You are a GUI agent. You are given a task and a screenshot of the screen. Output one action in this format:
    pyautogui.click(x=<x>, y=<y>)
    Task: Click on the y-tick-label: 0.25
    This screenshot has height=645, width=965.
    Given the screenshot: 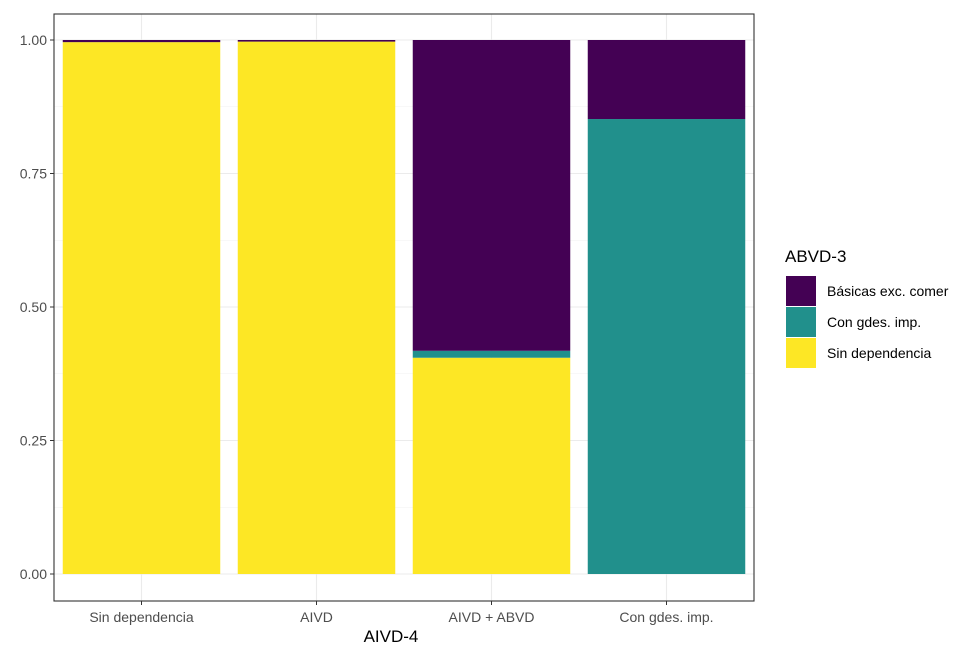 What is the action you would take?
    pyautogui.click(x=33, y=441)
    